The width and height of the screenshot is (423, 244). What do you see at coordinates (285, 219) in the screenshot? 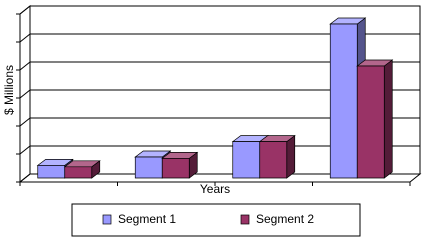
I see `legend-label: Segment 2` at bounding box center [285, 219].